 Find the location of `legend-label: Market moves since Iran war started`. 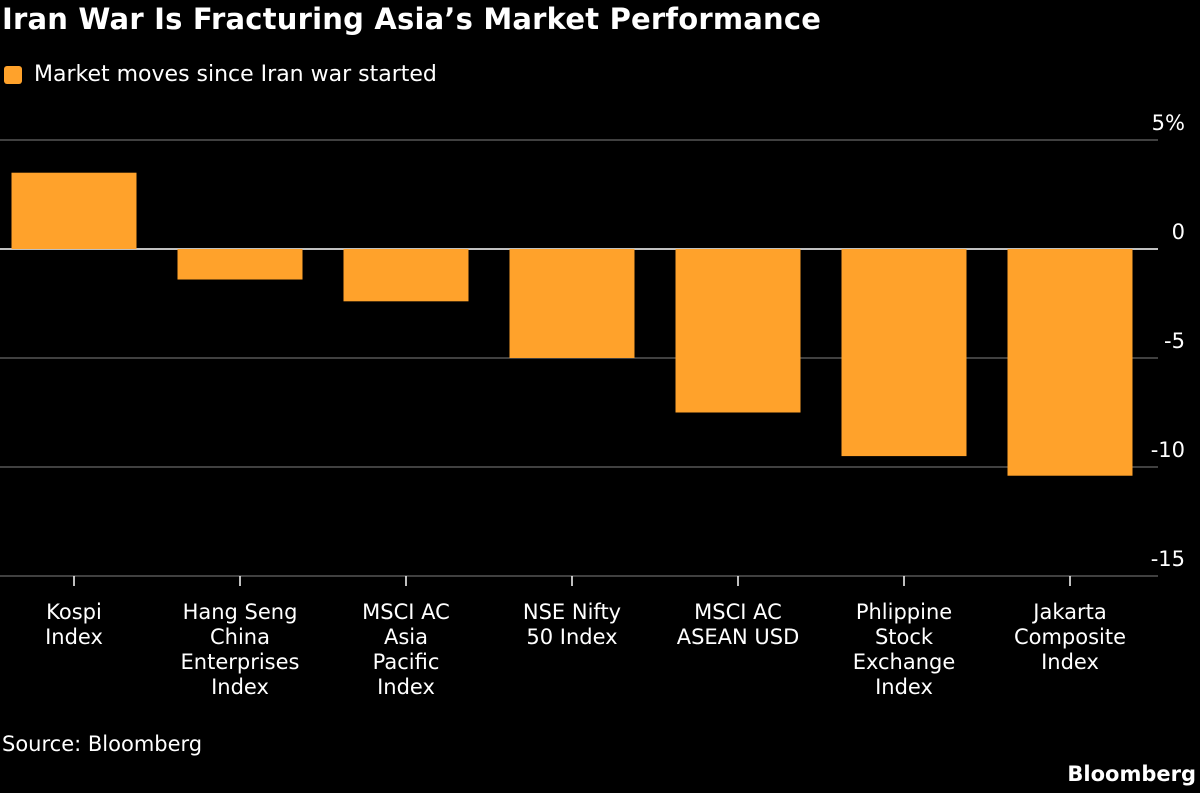

legend-label: Market moves since Iran war started is located at coordinates (235, 74).